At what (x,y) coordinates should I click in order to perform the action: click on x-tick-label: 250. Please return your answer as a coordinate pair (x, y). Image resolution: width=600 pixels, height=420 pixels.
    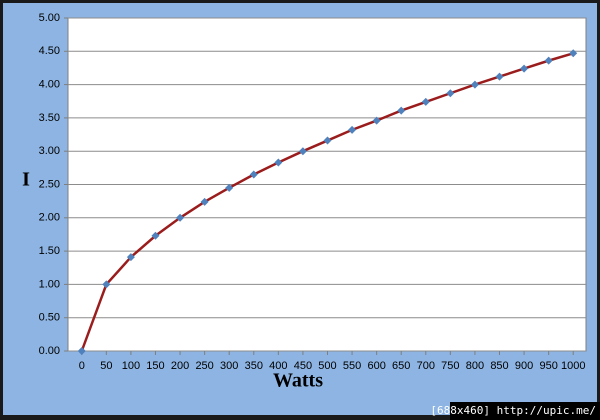
    Looking at the image, I should click on (204, 366).